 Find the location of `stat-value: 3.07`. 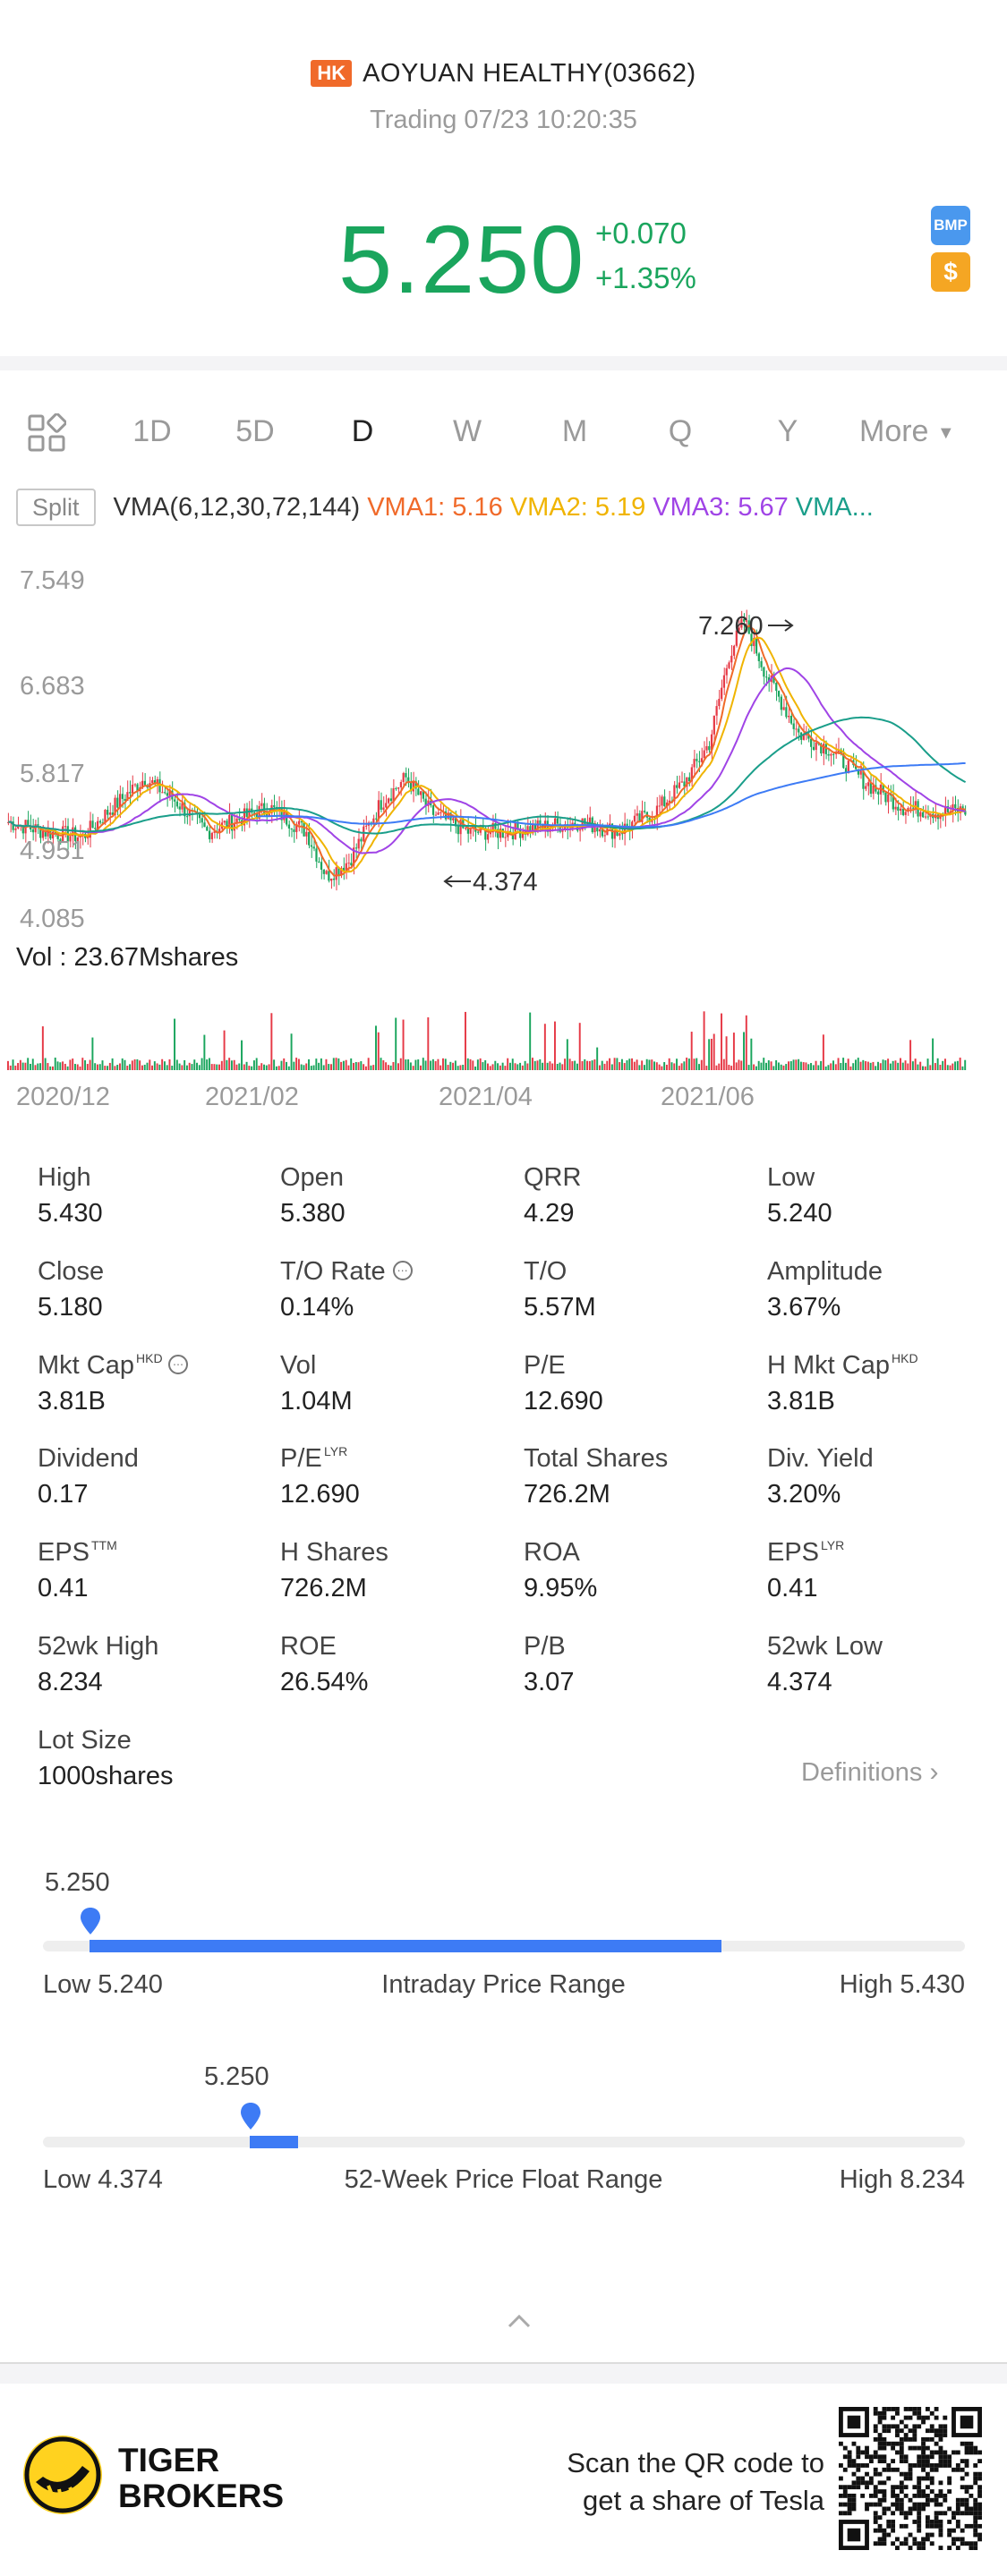

stat-value: 3.07 is located at coordinates (549, 1682).